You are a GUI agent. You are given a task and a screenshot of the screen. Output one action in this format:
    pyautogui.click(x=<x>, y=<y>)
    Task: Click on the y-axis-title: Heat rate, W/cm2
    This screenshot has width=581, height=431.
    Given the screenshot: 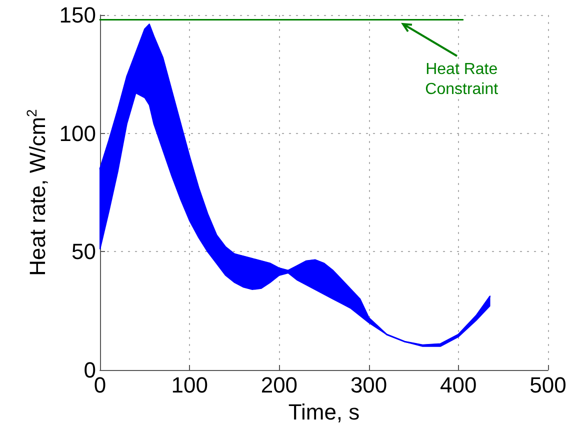 What is the action you would take?
    pyautogui.click(x=36, y=192)
    